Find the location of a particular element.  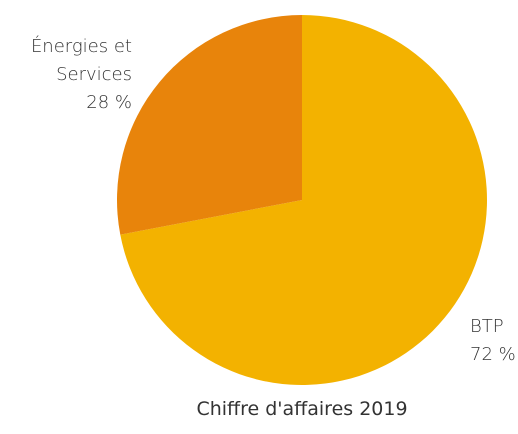

slice-label: BTP 72 % is located at coordinates (494, 341).